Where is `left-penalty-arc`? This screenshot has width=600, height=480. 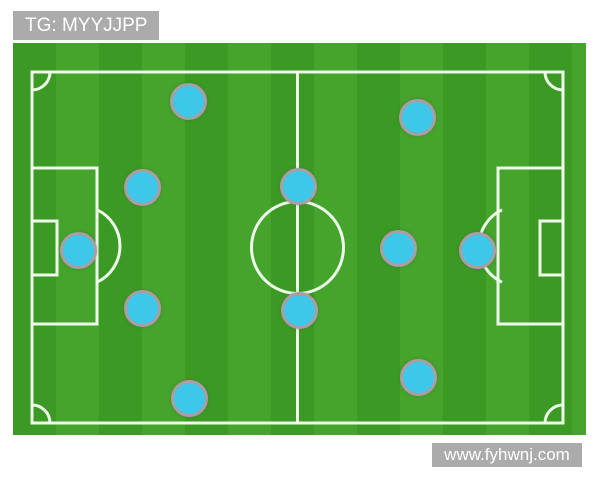
left-penalty-arc is located at coordinates (109, 246).